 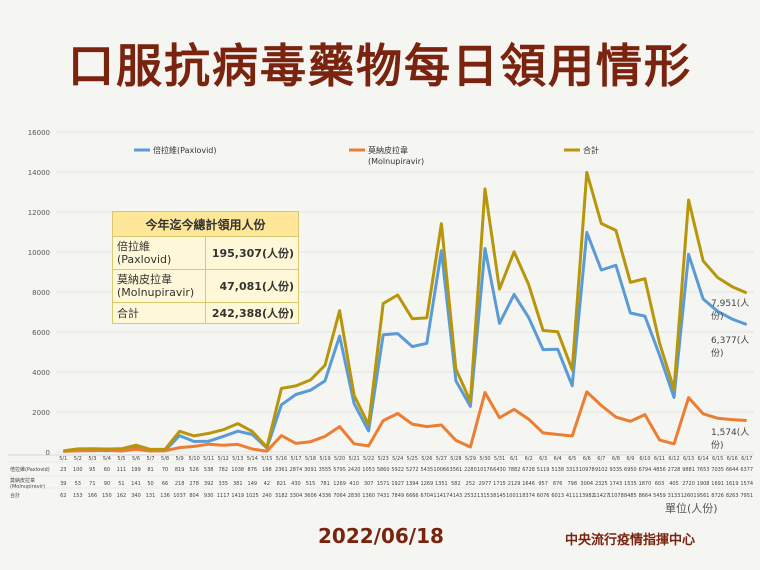 I want to click on data-cell-total: 7431, so click(x=383, y=496).